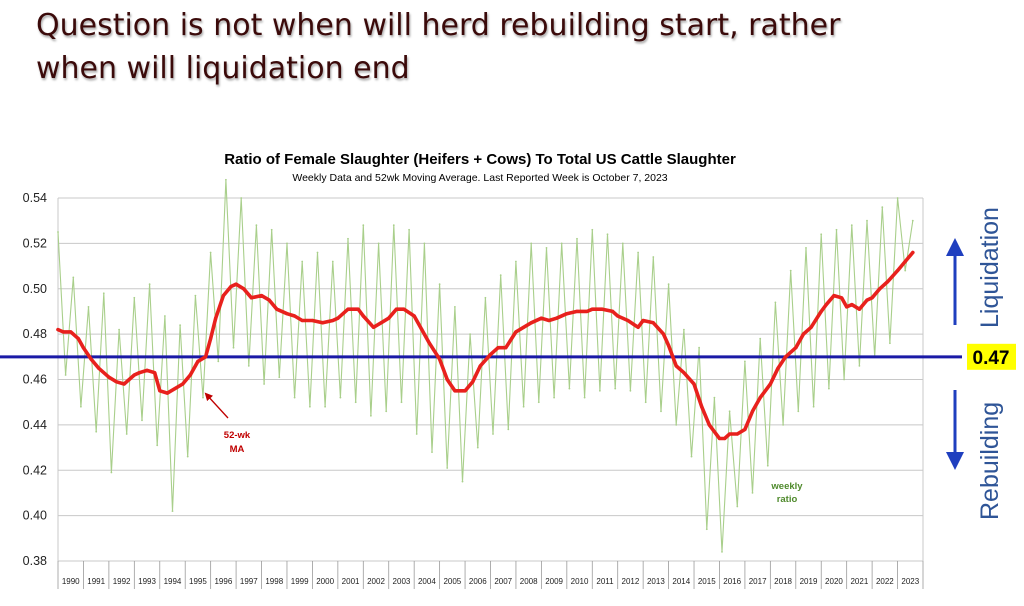 The width and height of the screenshot is (1024, 606). I want to click on slide-title-line2: when will liquidation end, so click(223, 68).